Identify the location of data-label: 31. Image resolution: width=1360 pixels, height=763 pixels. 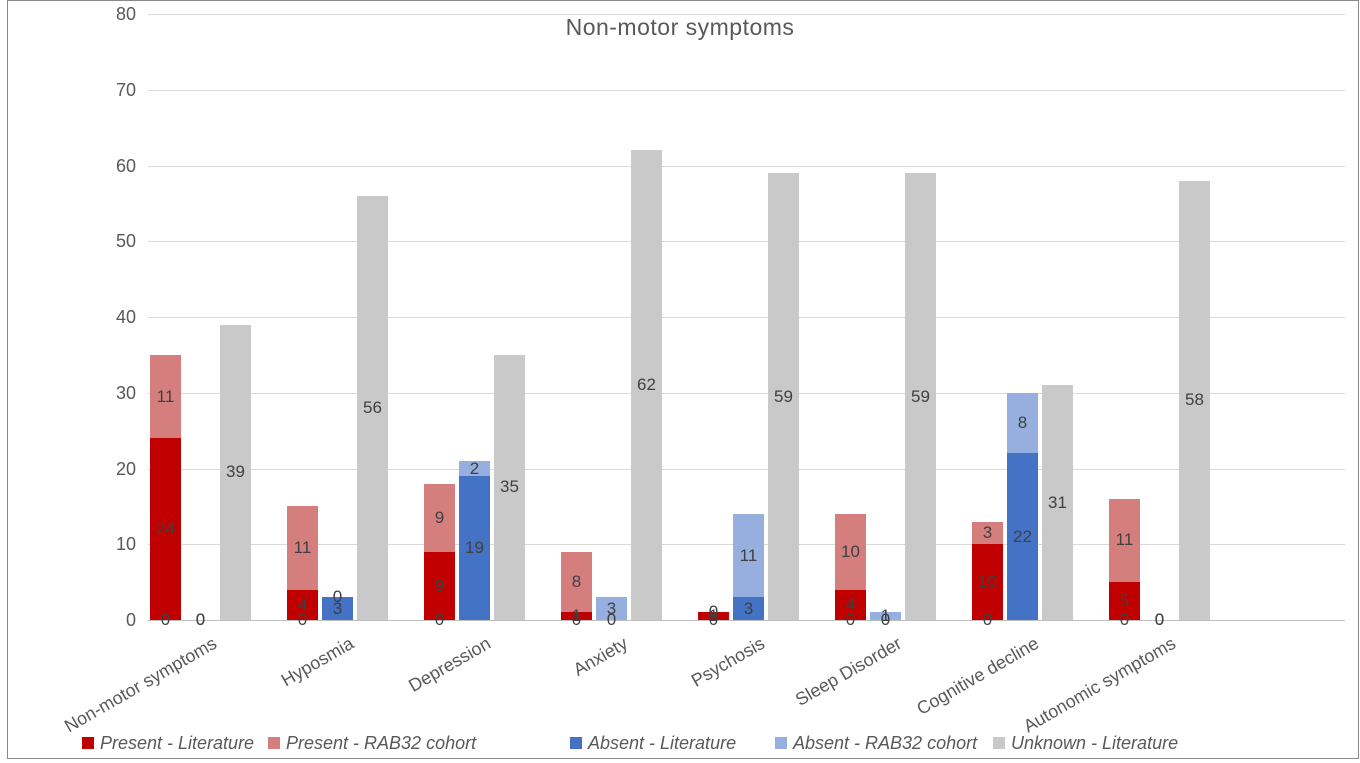
(1057, 502).